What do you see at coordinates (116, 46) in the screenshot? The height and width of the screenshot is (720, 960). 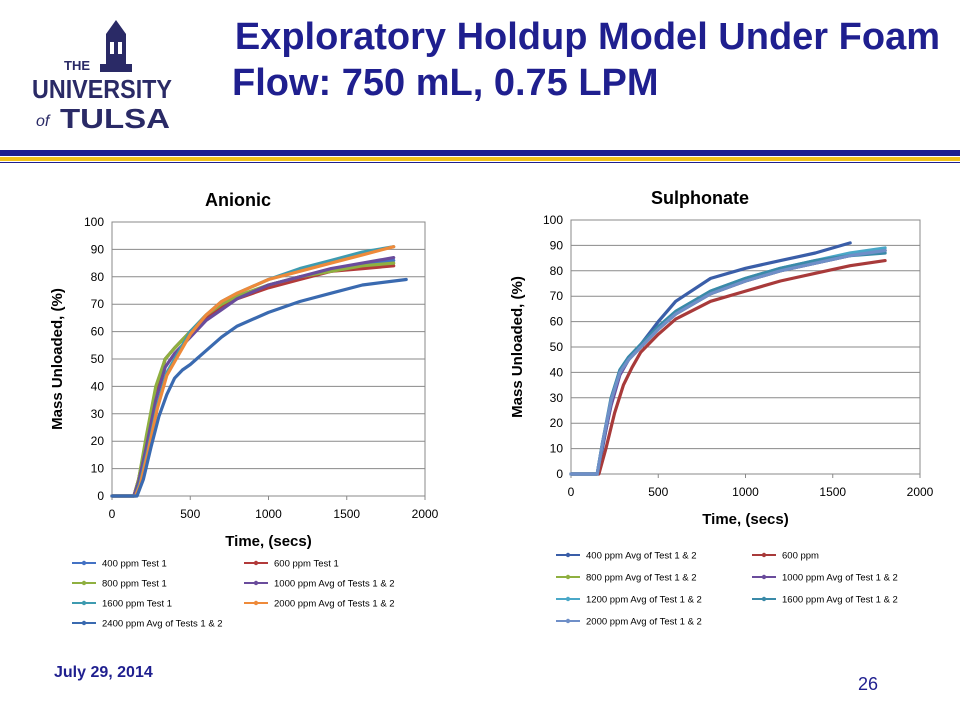 I see `tower-icon` at bounding box center [116, 46].